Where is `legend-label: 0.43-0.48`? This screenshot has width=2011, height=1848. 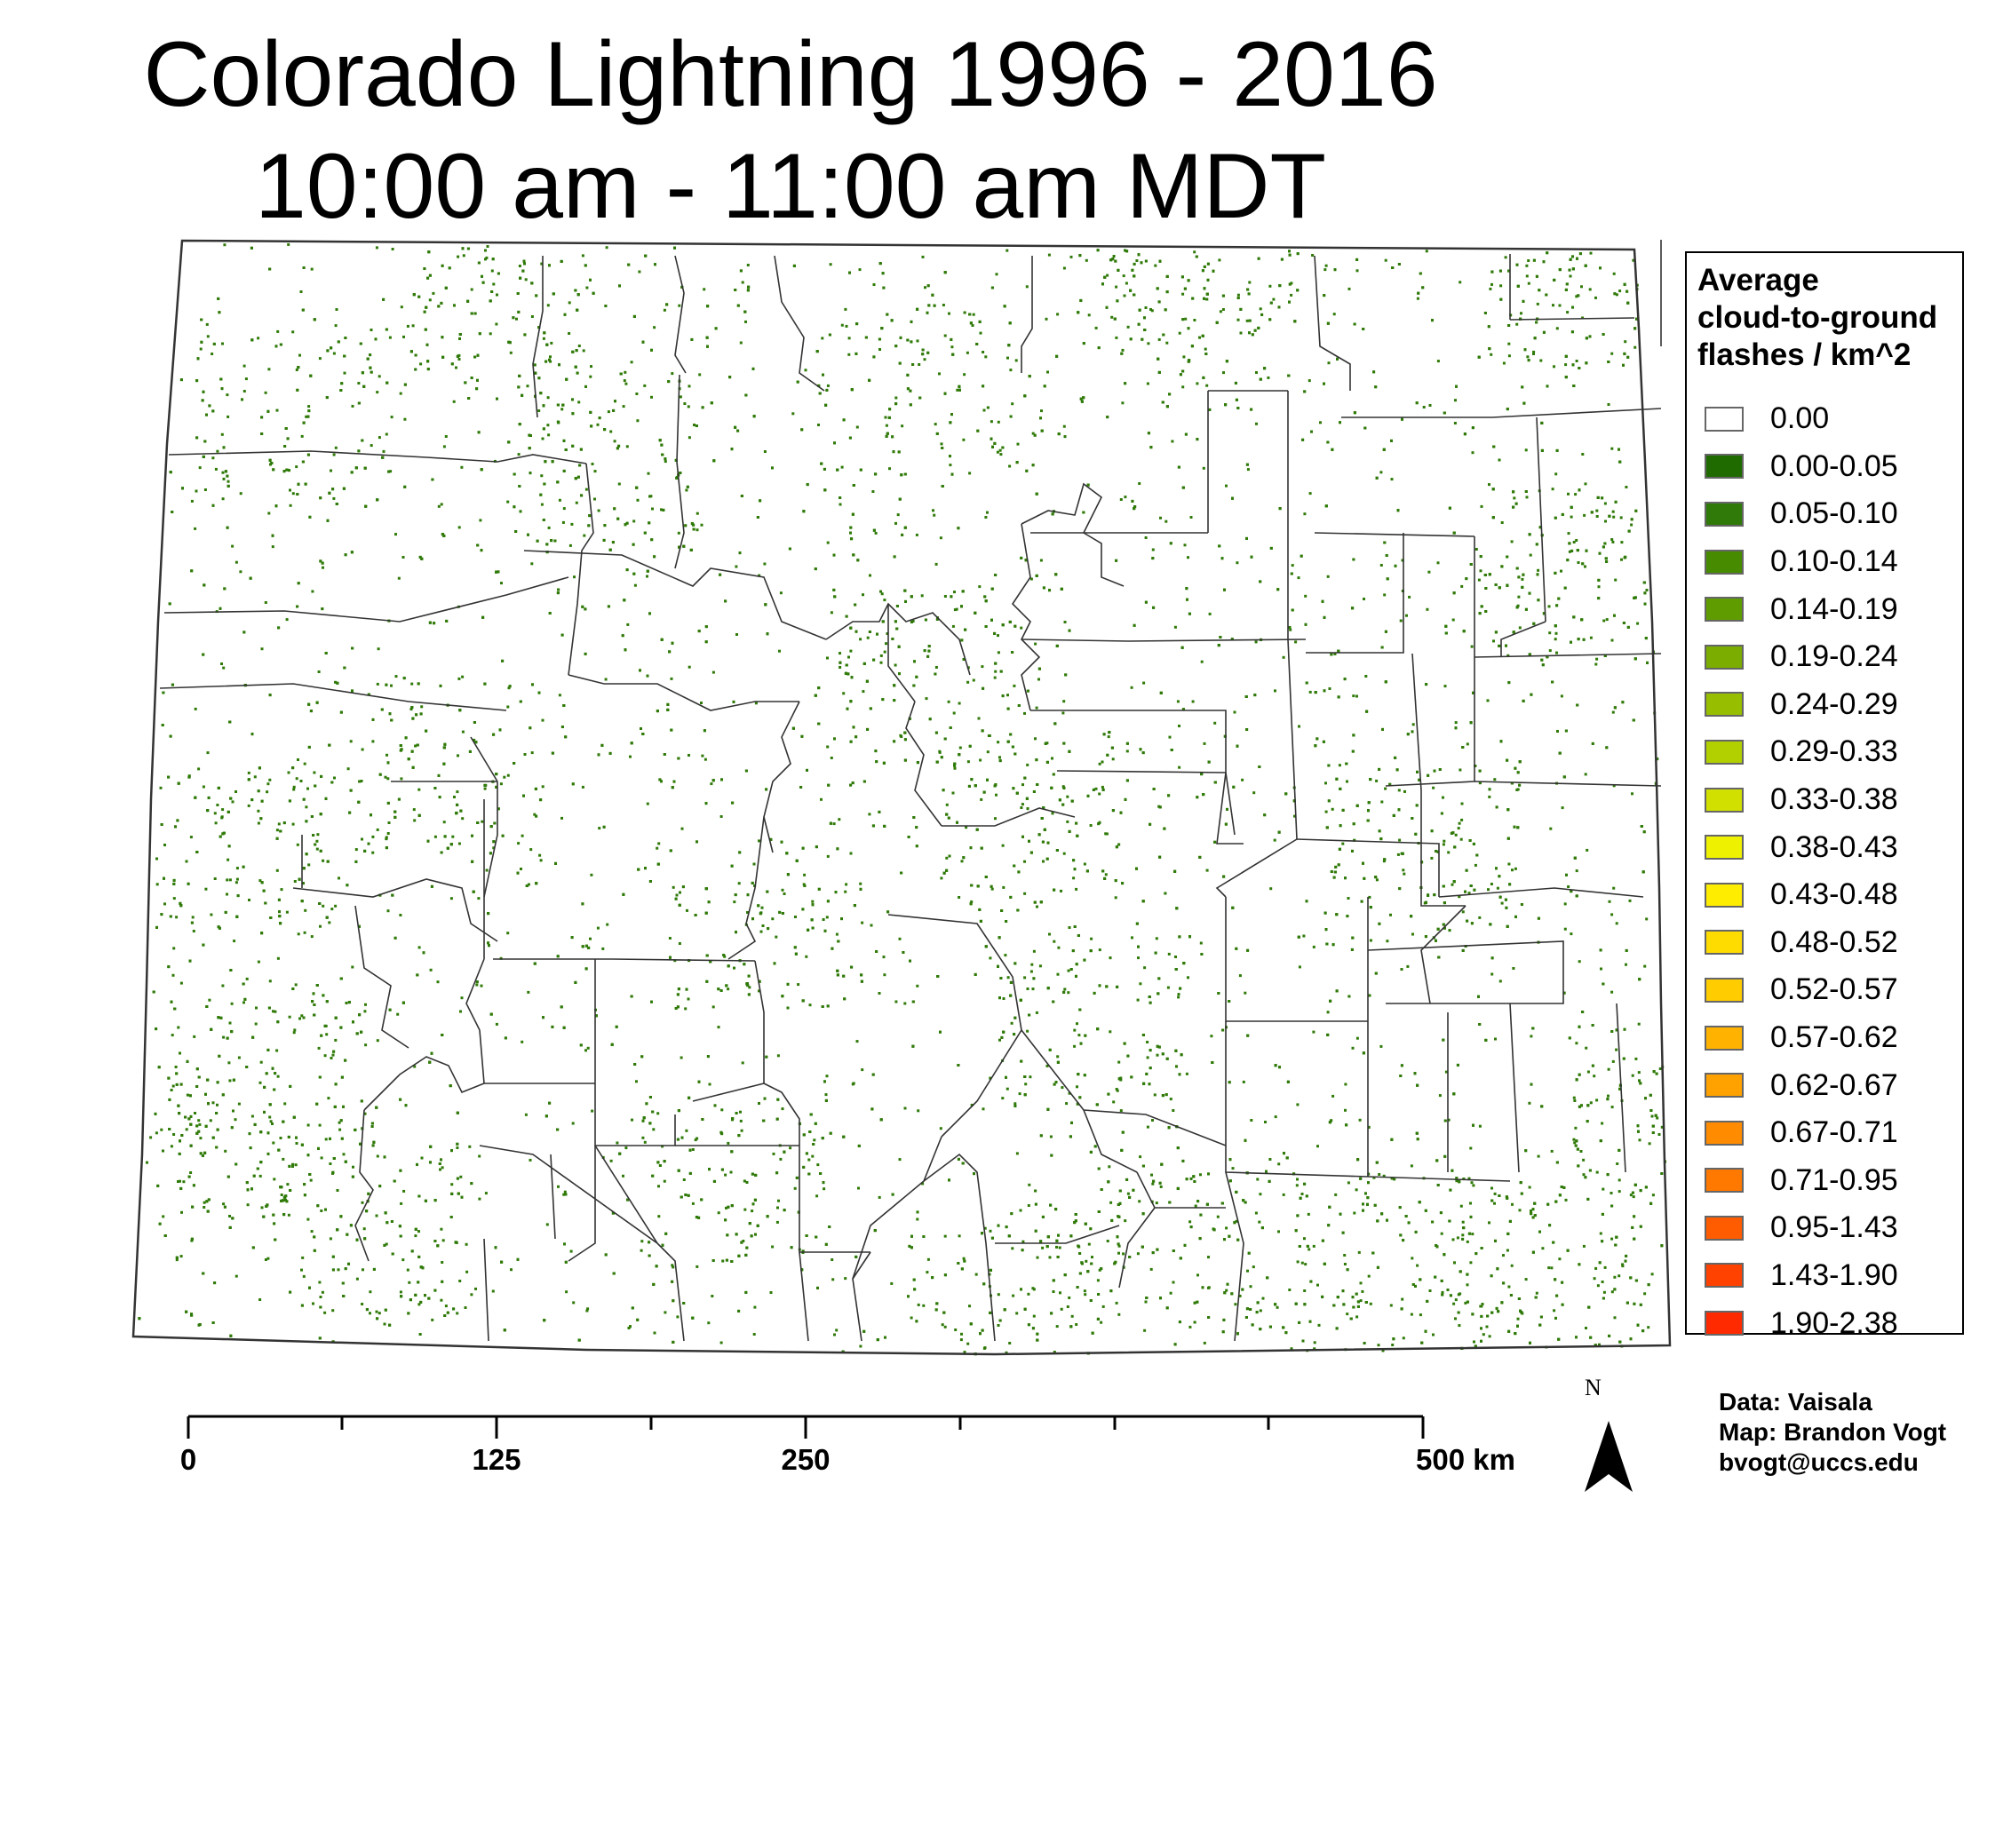 legend-label: 0.43-0.48 is located at coordinates (1834, 894).